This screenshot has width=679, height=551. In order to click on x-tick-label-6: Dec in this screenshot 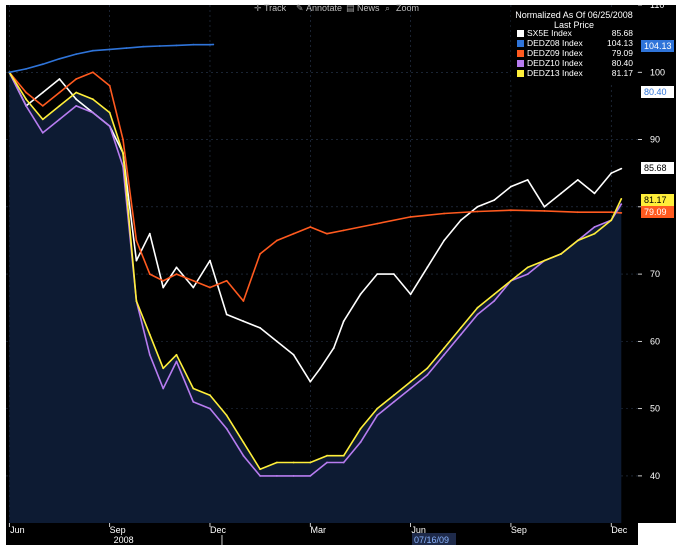, I will do `click(619, 530)`.